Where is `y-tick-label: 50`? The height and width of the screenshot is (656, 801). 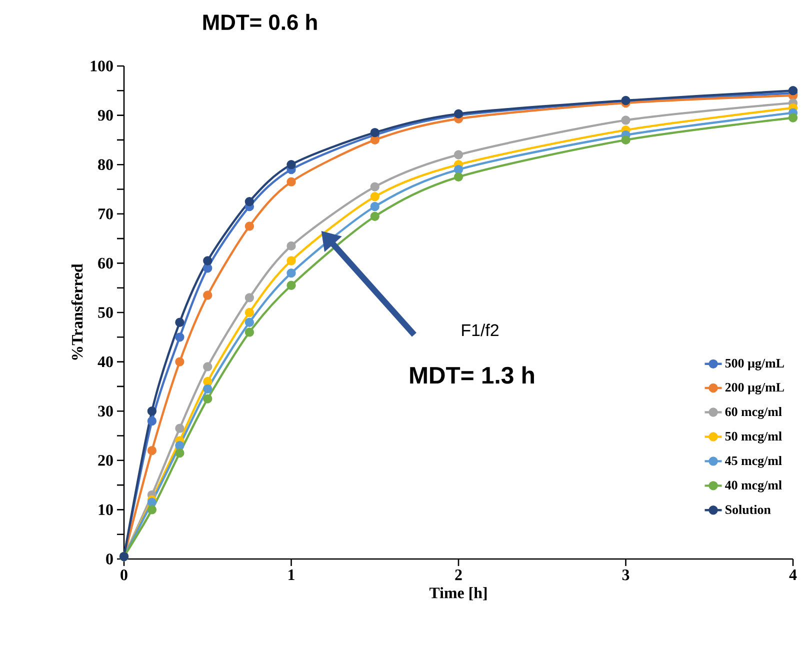
y-tick-label: 50 is located at coordinates (105, 312).